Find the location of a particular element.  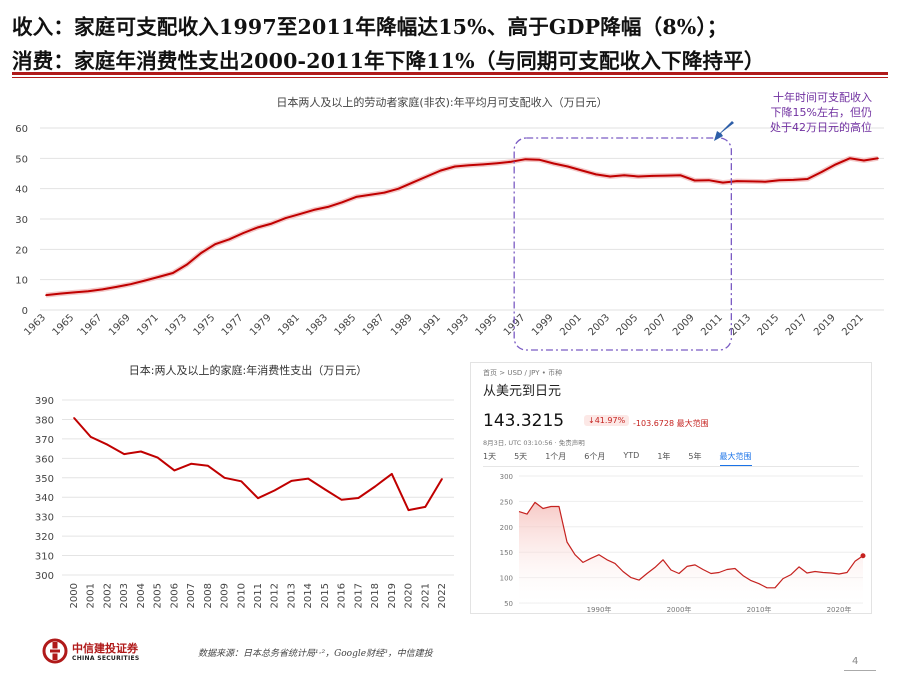

y-tick-label: 250 is located at coordinates (506, 502).